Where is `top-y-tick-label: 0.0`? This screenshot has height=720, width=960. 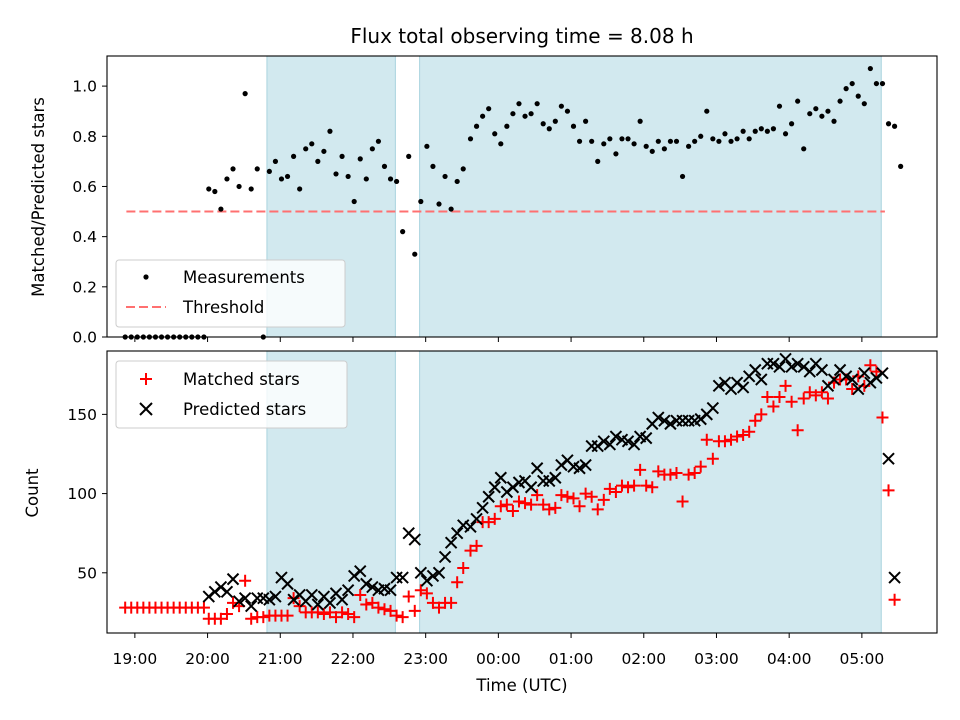
top-y-tick-label: 0.0 is located at coordinates (84, 338).